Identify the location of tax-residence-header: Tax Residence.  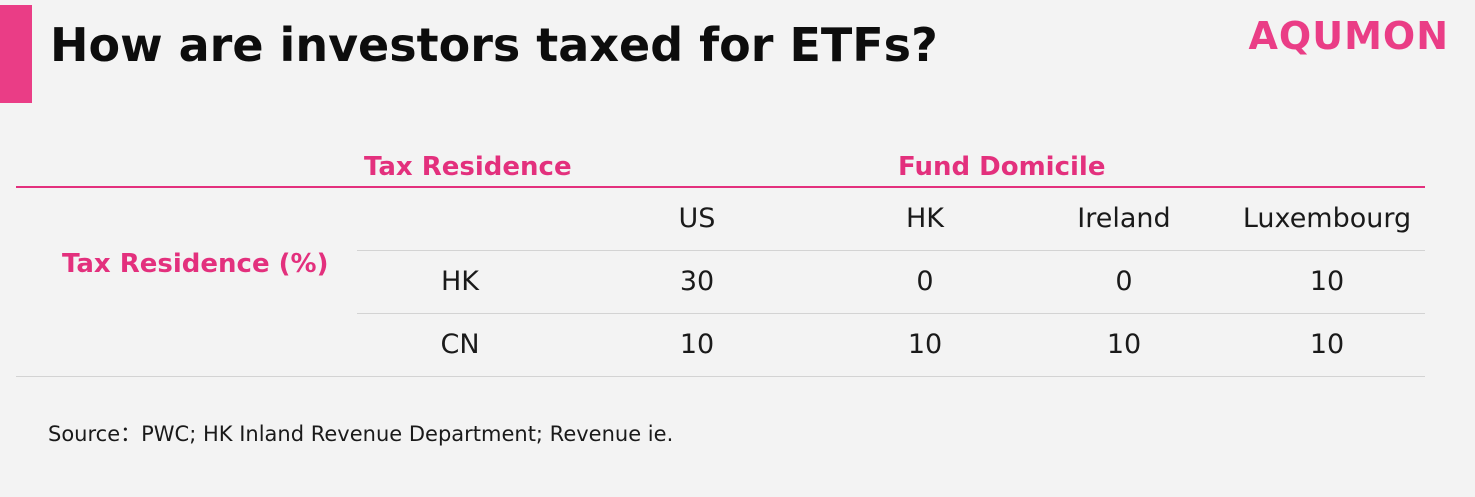
(468, 167).